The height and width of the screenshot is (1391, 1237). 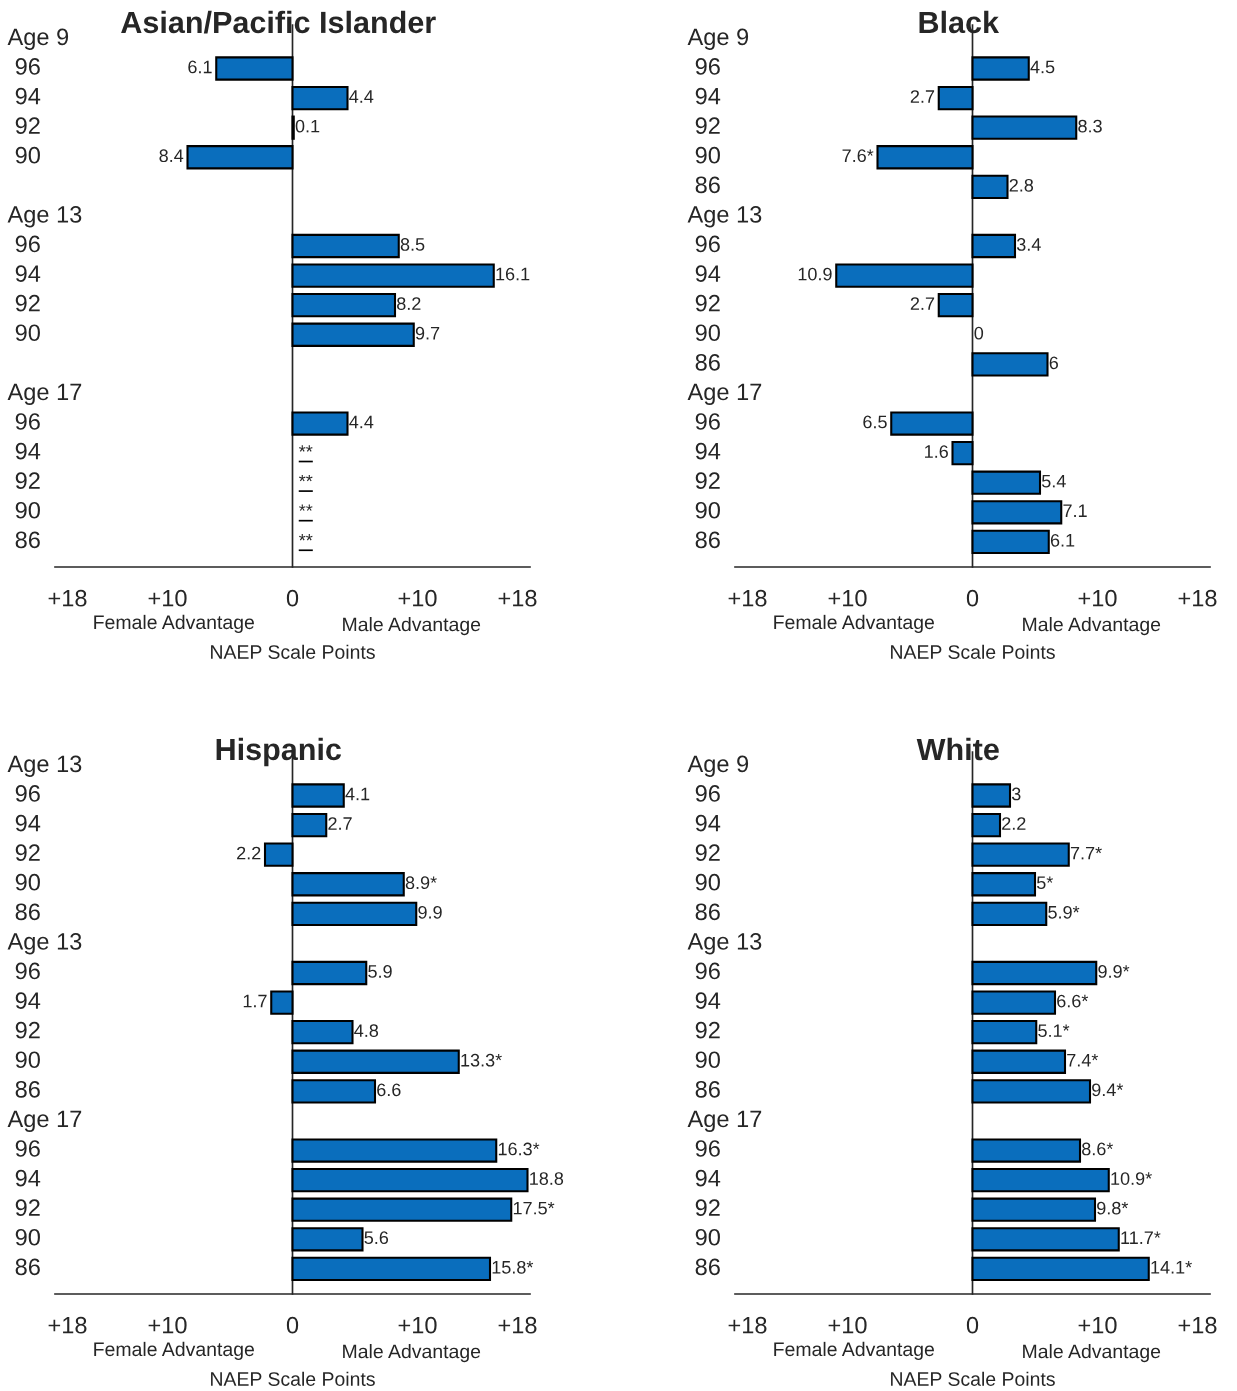 I want to click on chart-title: White, so click(x=957, y=749).